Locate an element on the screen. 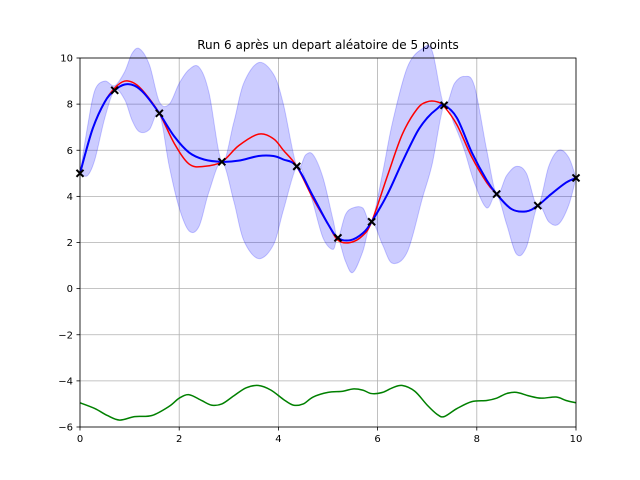 This screenshot has width=640, height=480. y-tick-label: 6 is located at coordinates (70, 151).